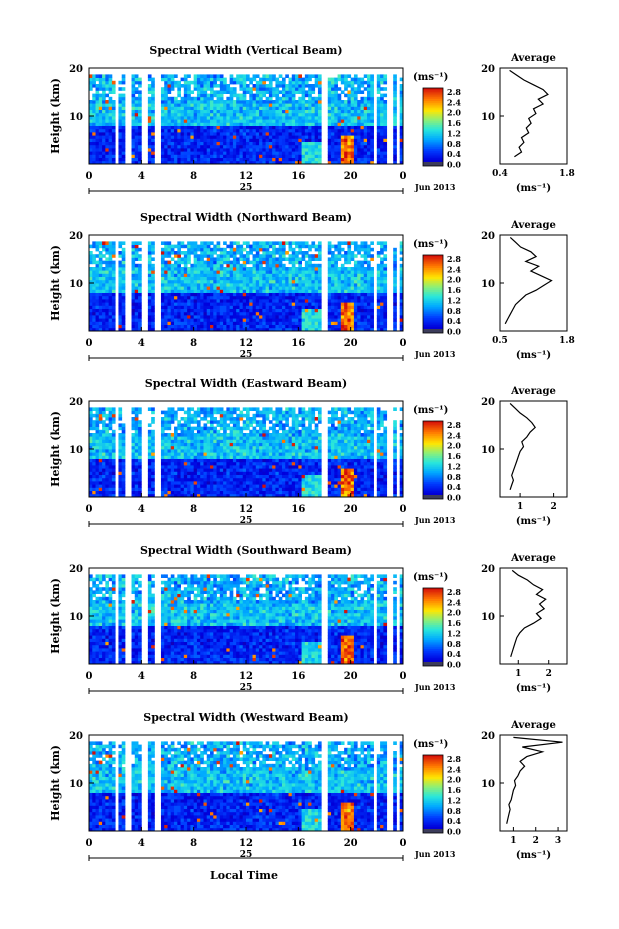 Image resolution: width=619 pixels, height=929 pixels. What do you see at coordinates (76, 117) in the screenshot?
I see `y-tick-label: 10` at bounding box center [76, 117].